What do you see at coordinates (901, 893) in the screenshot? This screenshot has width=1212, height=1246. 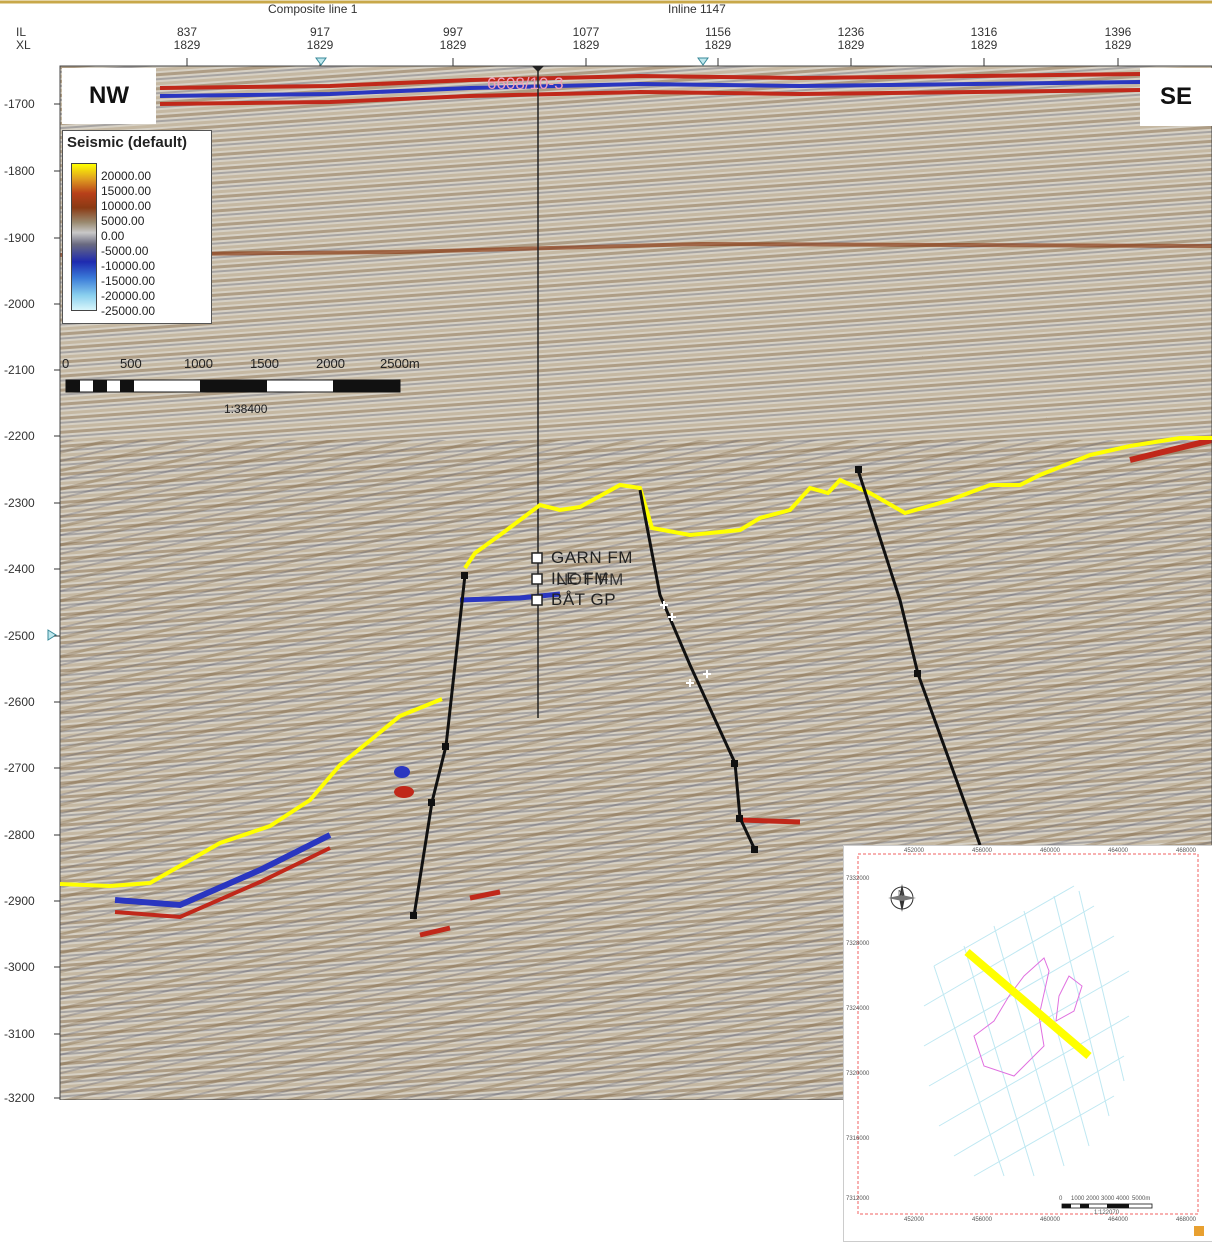 I see `north-label: N` at bounding box center [901, 893].